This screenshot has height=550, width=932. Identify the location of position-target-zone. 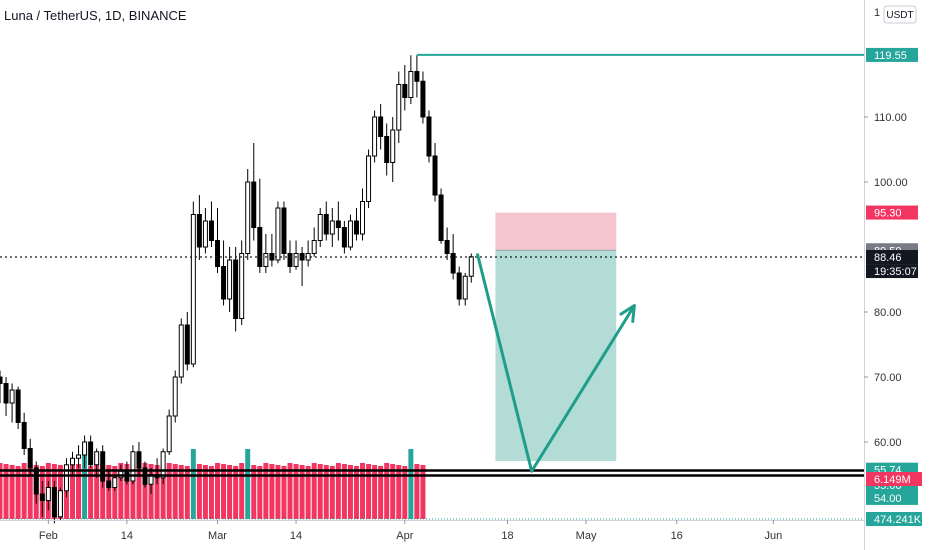
(556, 359).